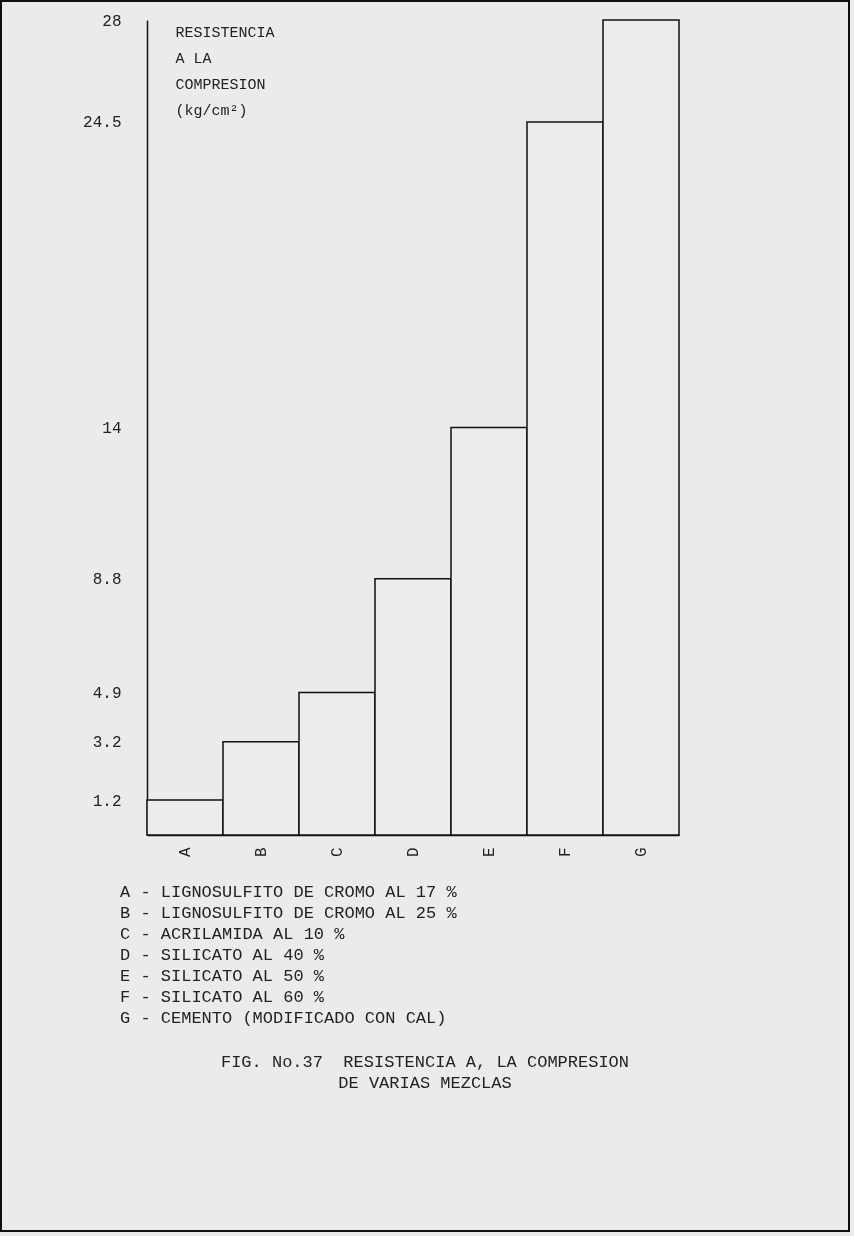  Describe the element at coordinates (225, 72) in the screenshot. I see `y-axis-title: RESISTENCIA A LA COMPRESION (kg/cm²)` at that location.